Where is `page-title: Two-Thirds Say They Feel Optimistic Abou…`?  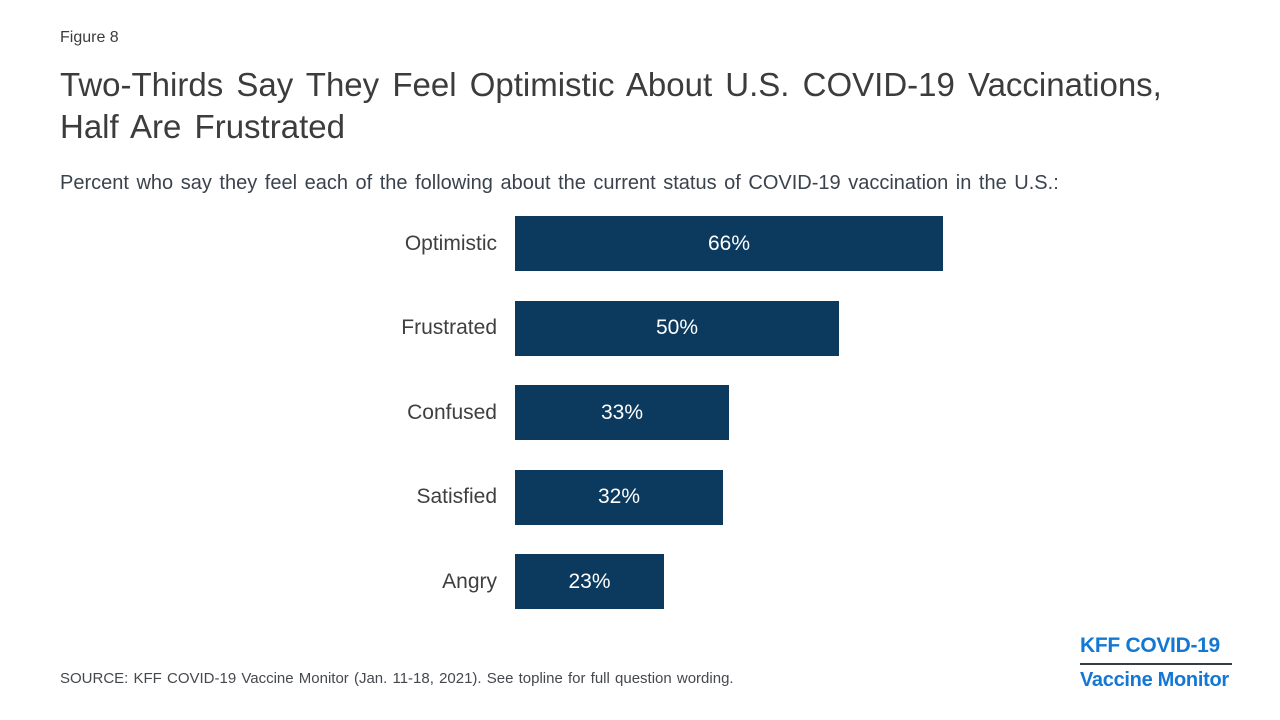
page-title: Two-Thirds Say They Feel Optimistic Abou… is located at coordinates (611, 105).